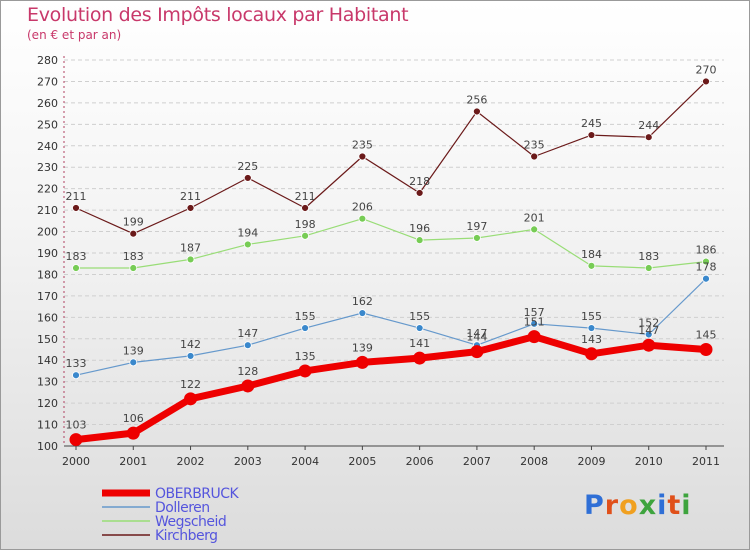 Image resolution: width=750 pixels, height=550 pixels. I want to click on y-tick-label: 180, so click(47, 274).